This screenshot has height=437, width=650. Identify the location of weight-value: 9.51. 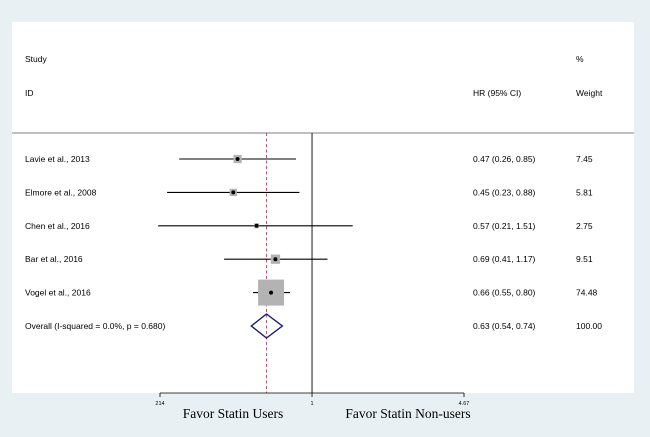
(584, 259).